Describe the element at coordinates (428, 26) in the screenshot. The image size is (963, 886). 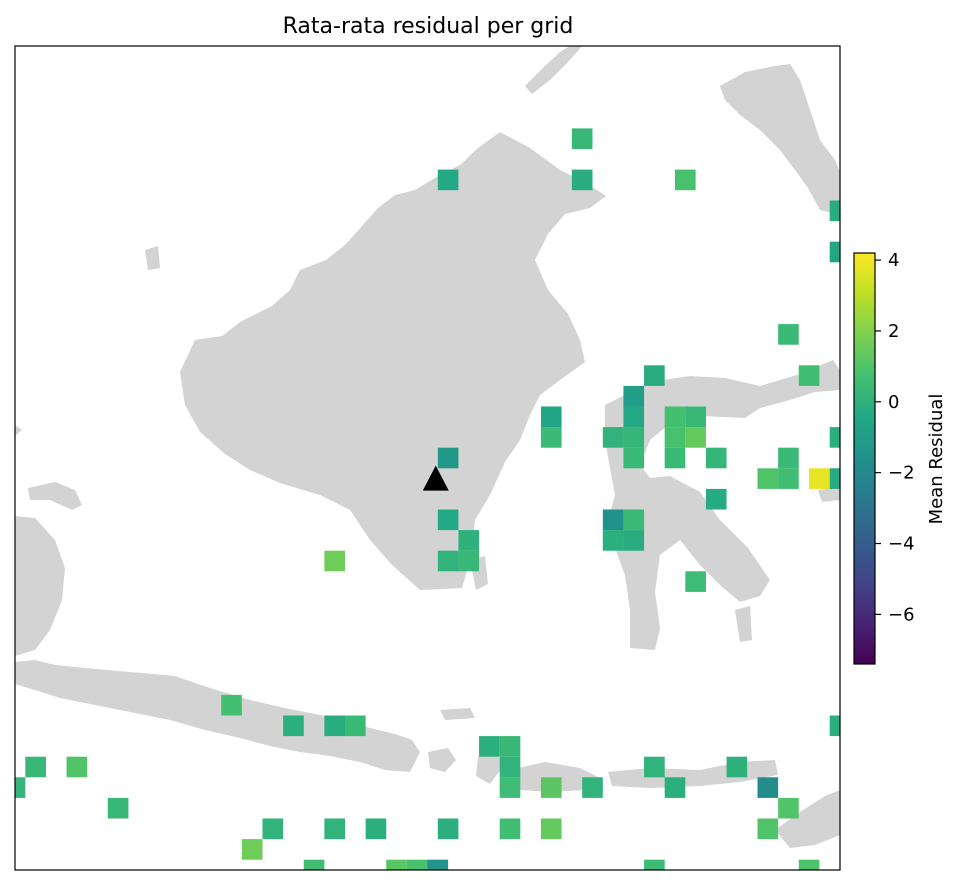
I see `map-title: Rata-rata residual per grid` at that location.